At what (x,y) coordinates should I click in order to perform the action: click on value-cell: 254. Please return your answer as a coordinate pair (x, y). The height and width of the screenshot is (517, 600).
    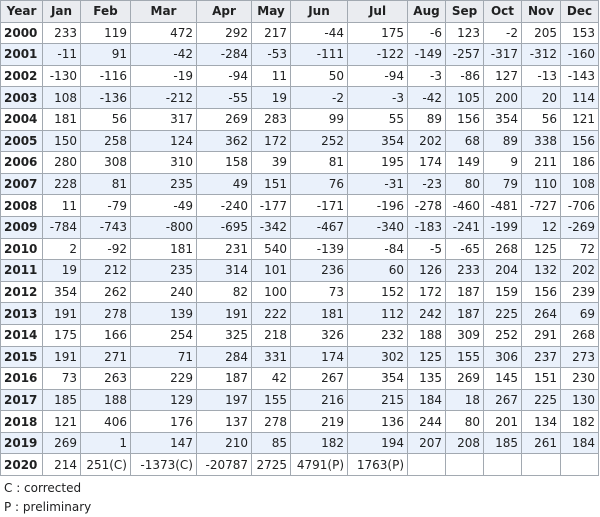
    Looking at the image, I should click on (163, 335).